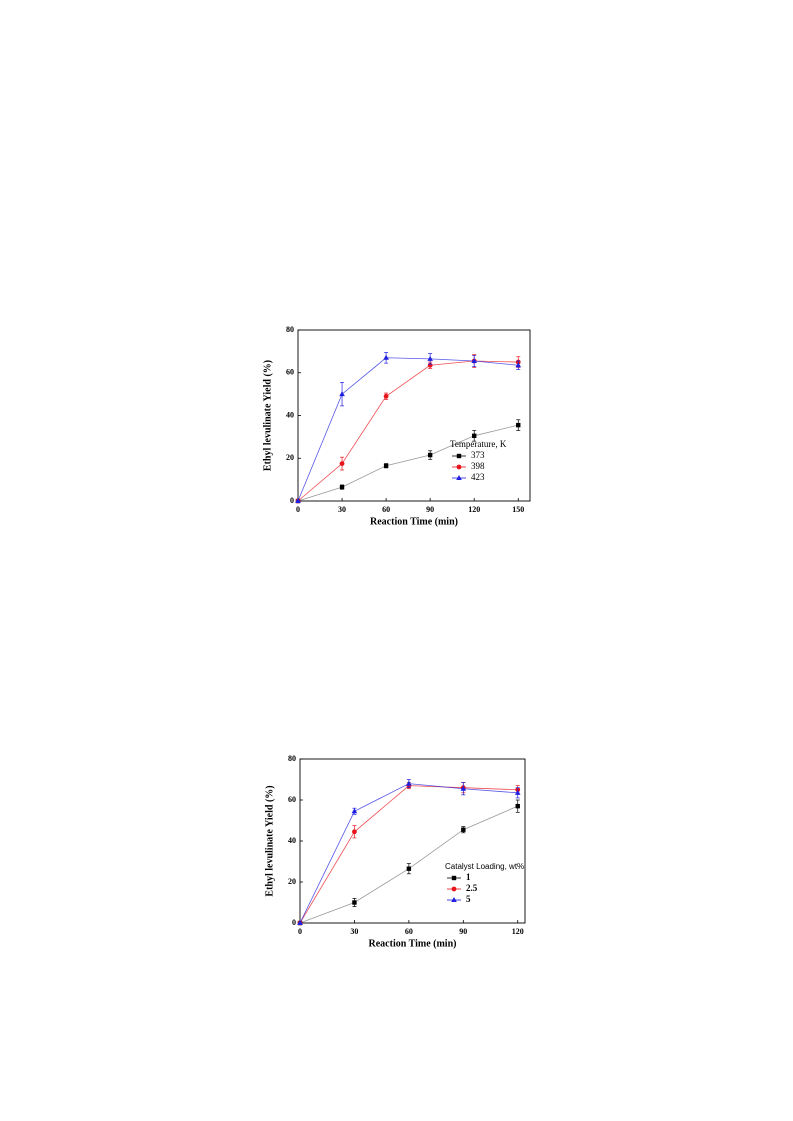 This screenshot has height=1121, width=793. Describe the element at coordinates (472, 888) in the screenshot. I see `legend-label: 2.5` at that location.